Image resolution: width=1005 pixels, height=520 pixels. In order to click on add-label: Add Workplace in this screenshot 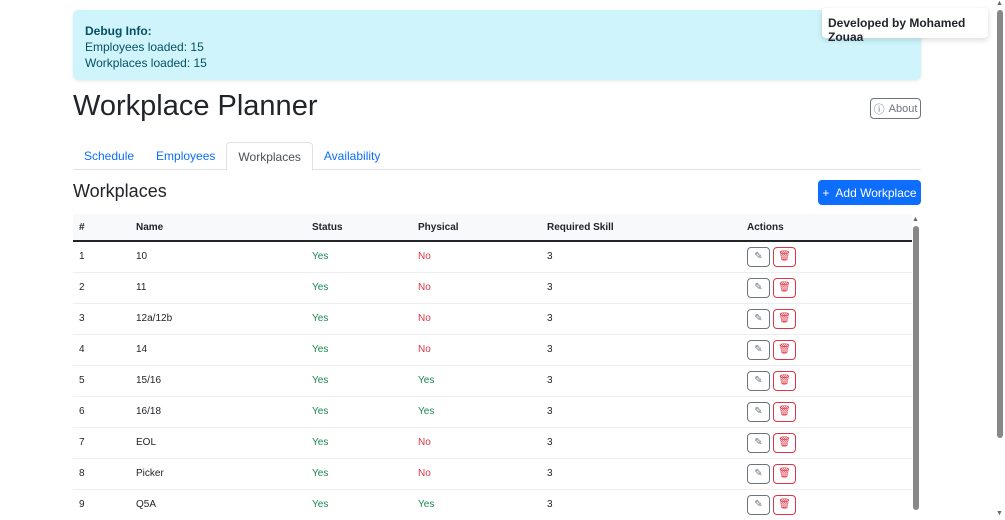, I will do `click(876, 192)`.